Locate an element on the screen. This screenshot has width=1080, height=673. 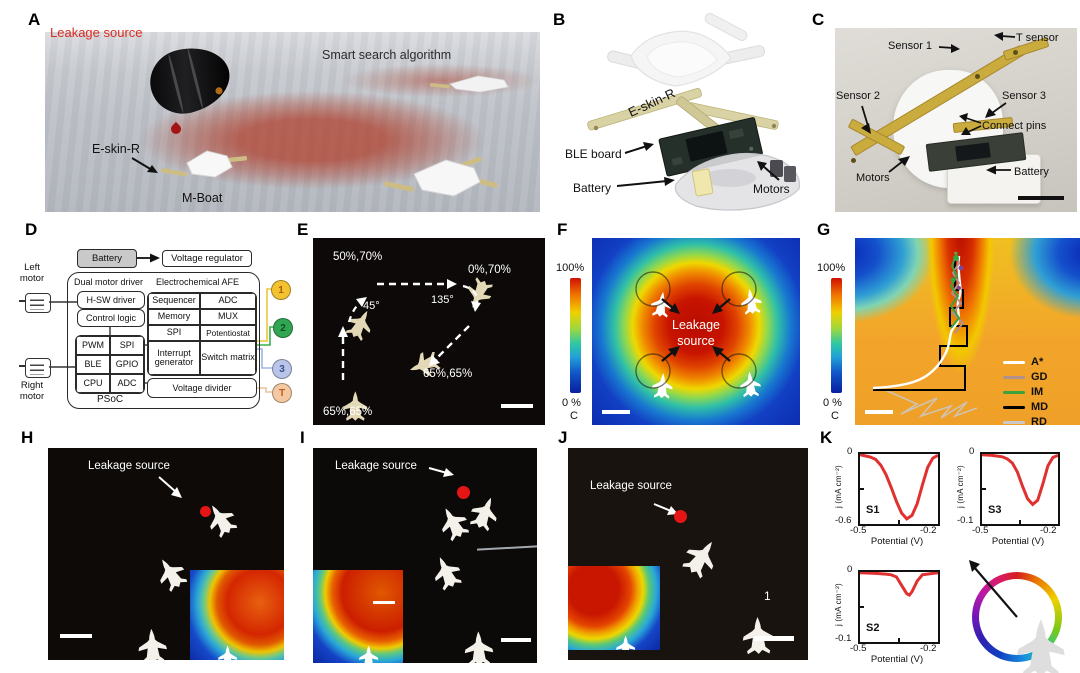
panel-h-photo: Leakage source is located at coordinates (166, 554).